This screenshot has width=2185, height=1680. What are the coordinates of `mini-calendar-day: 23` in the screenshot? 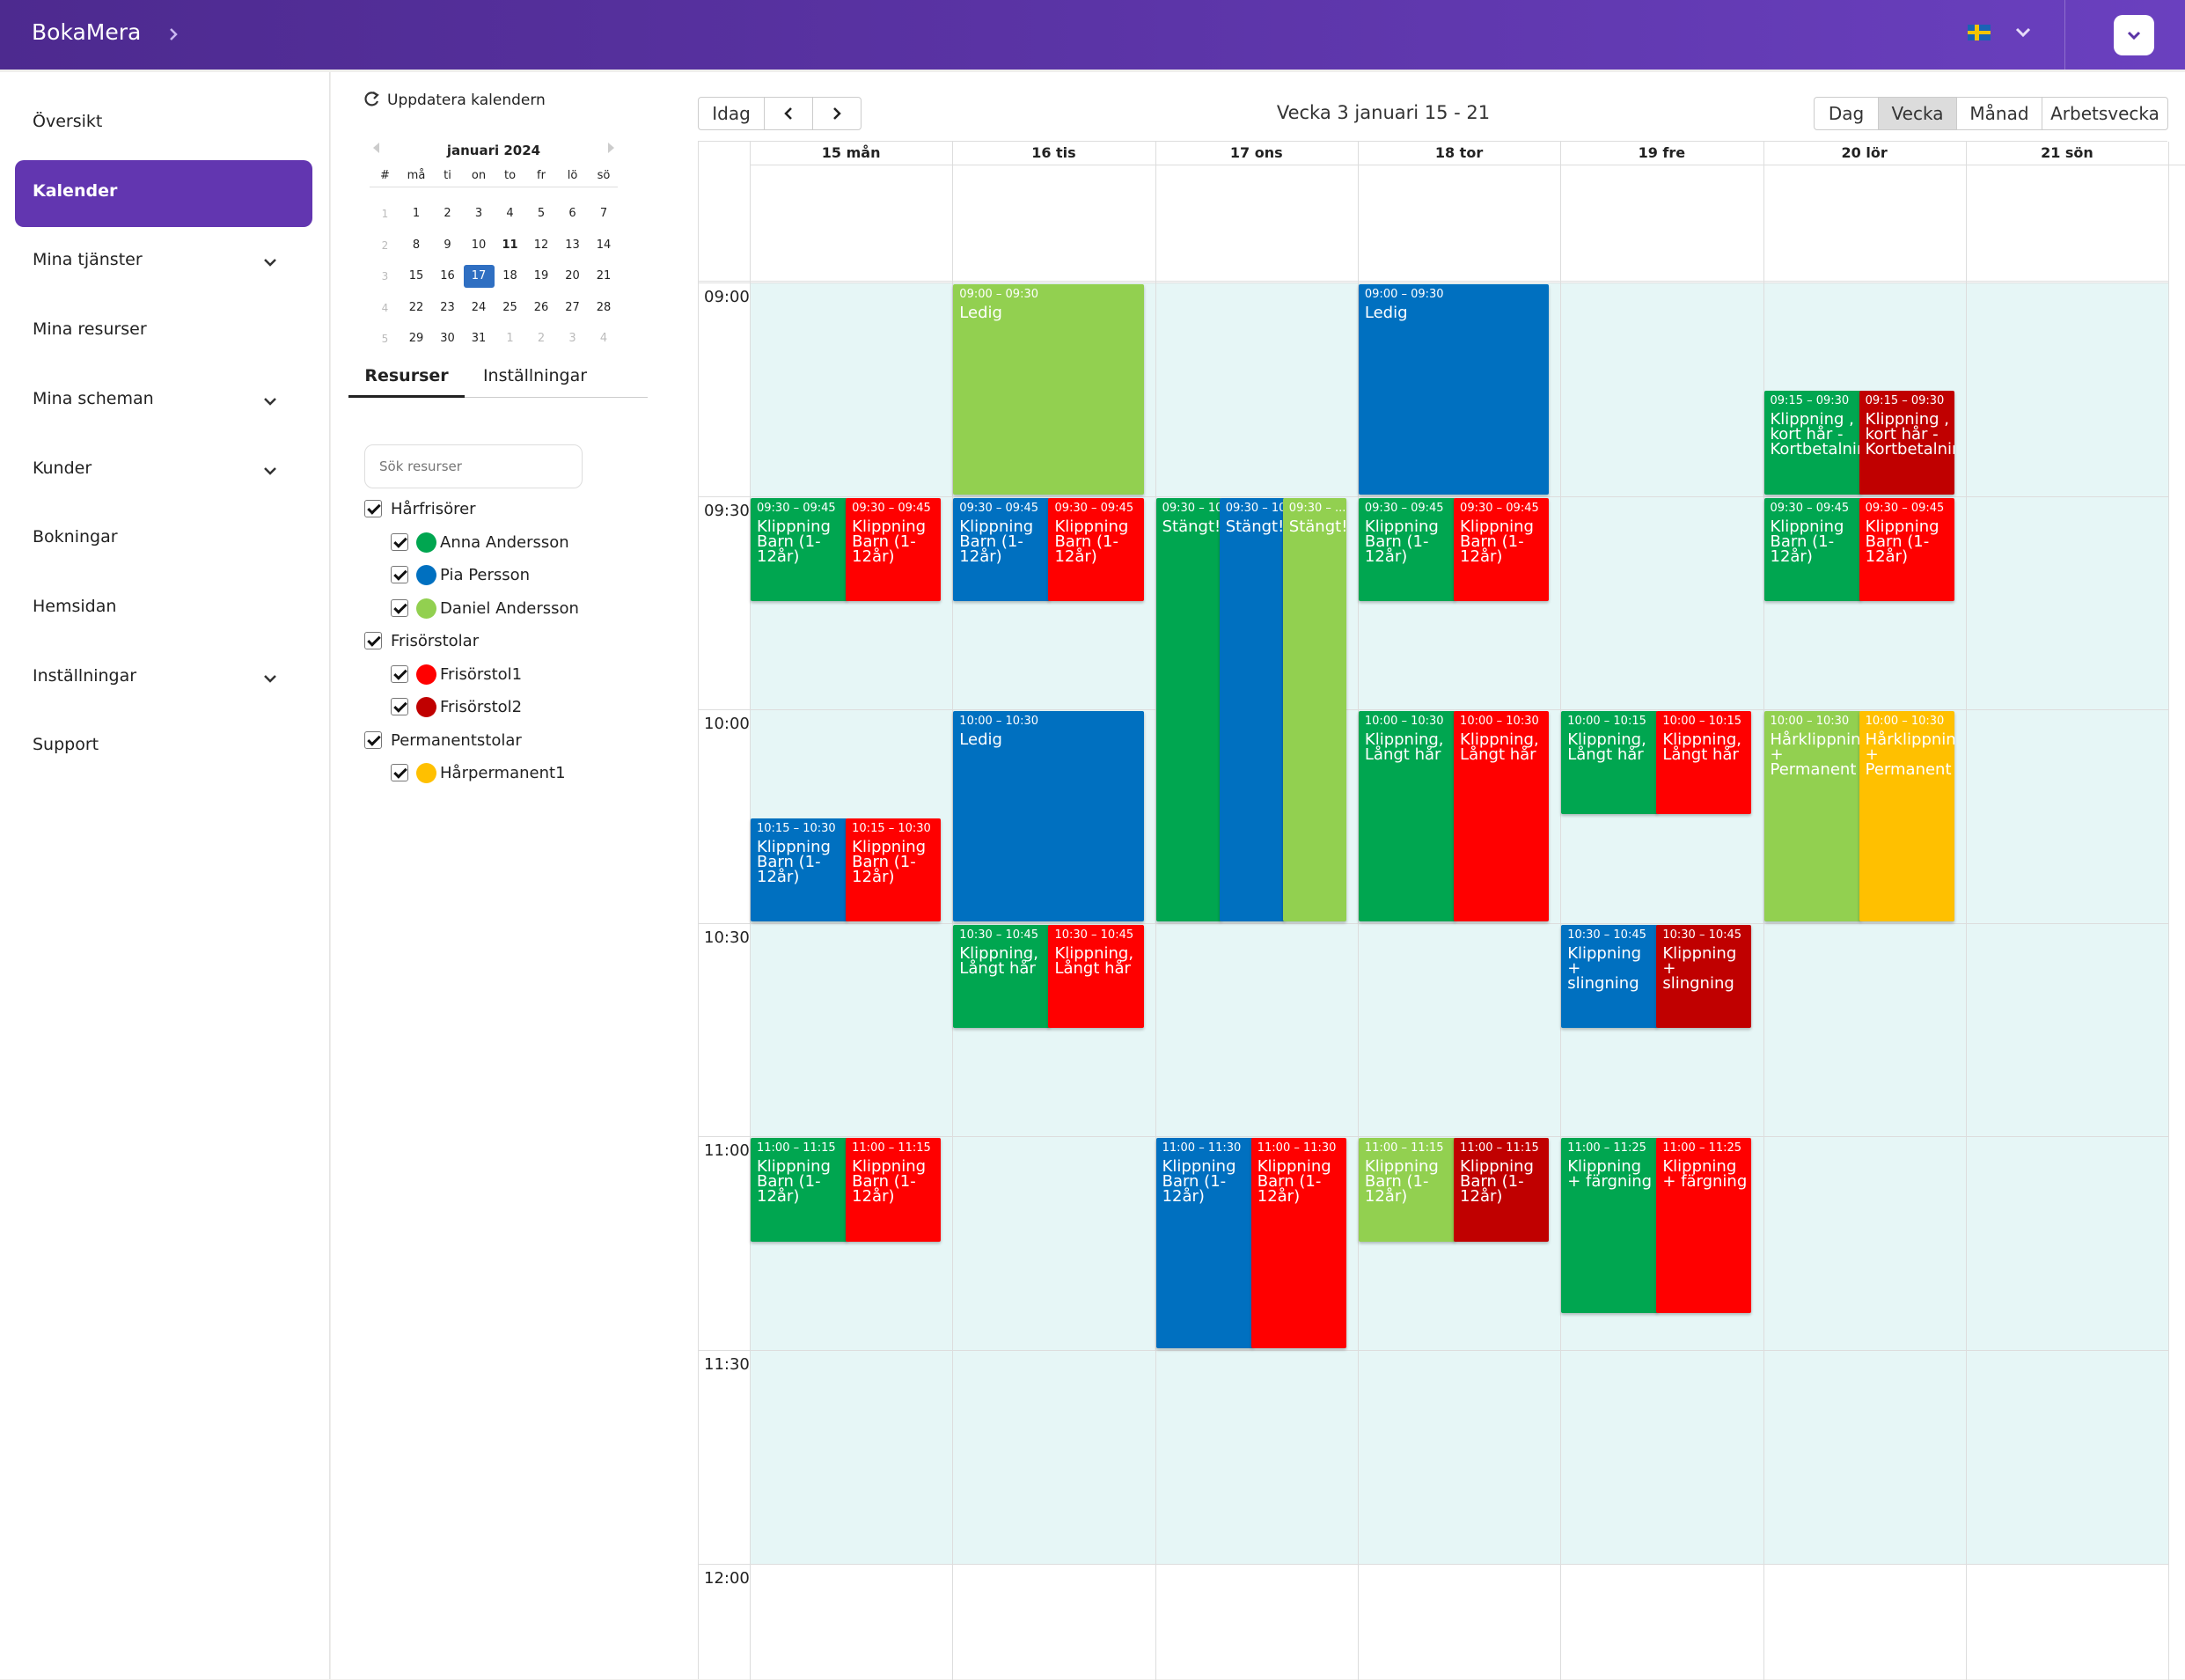 It's located at (447, 307).